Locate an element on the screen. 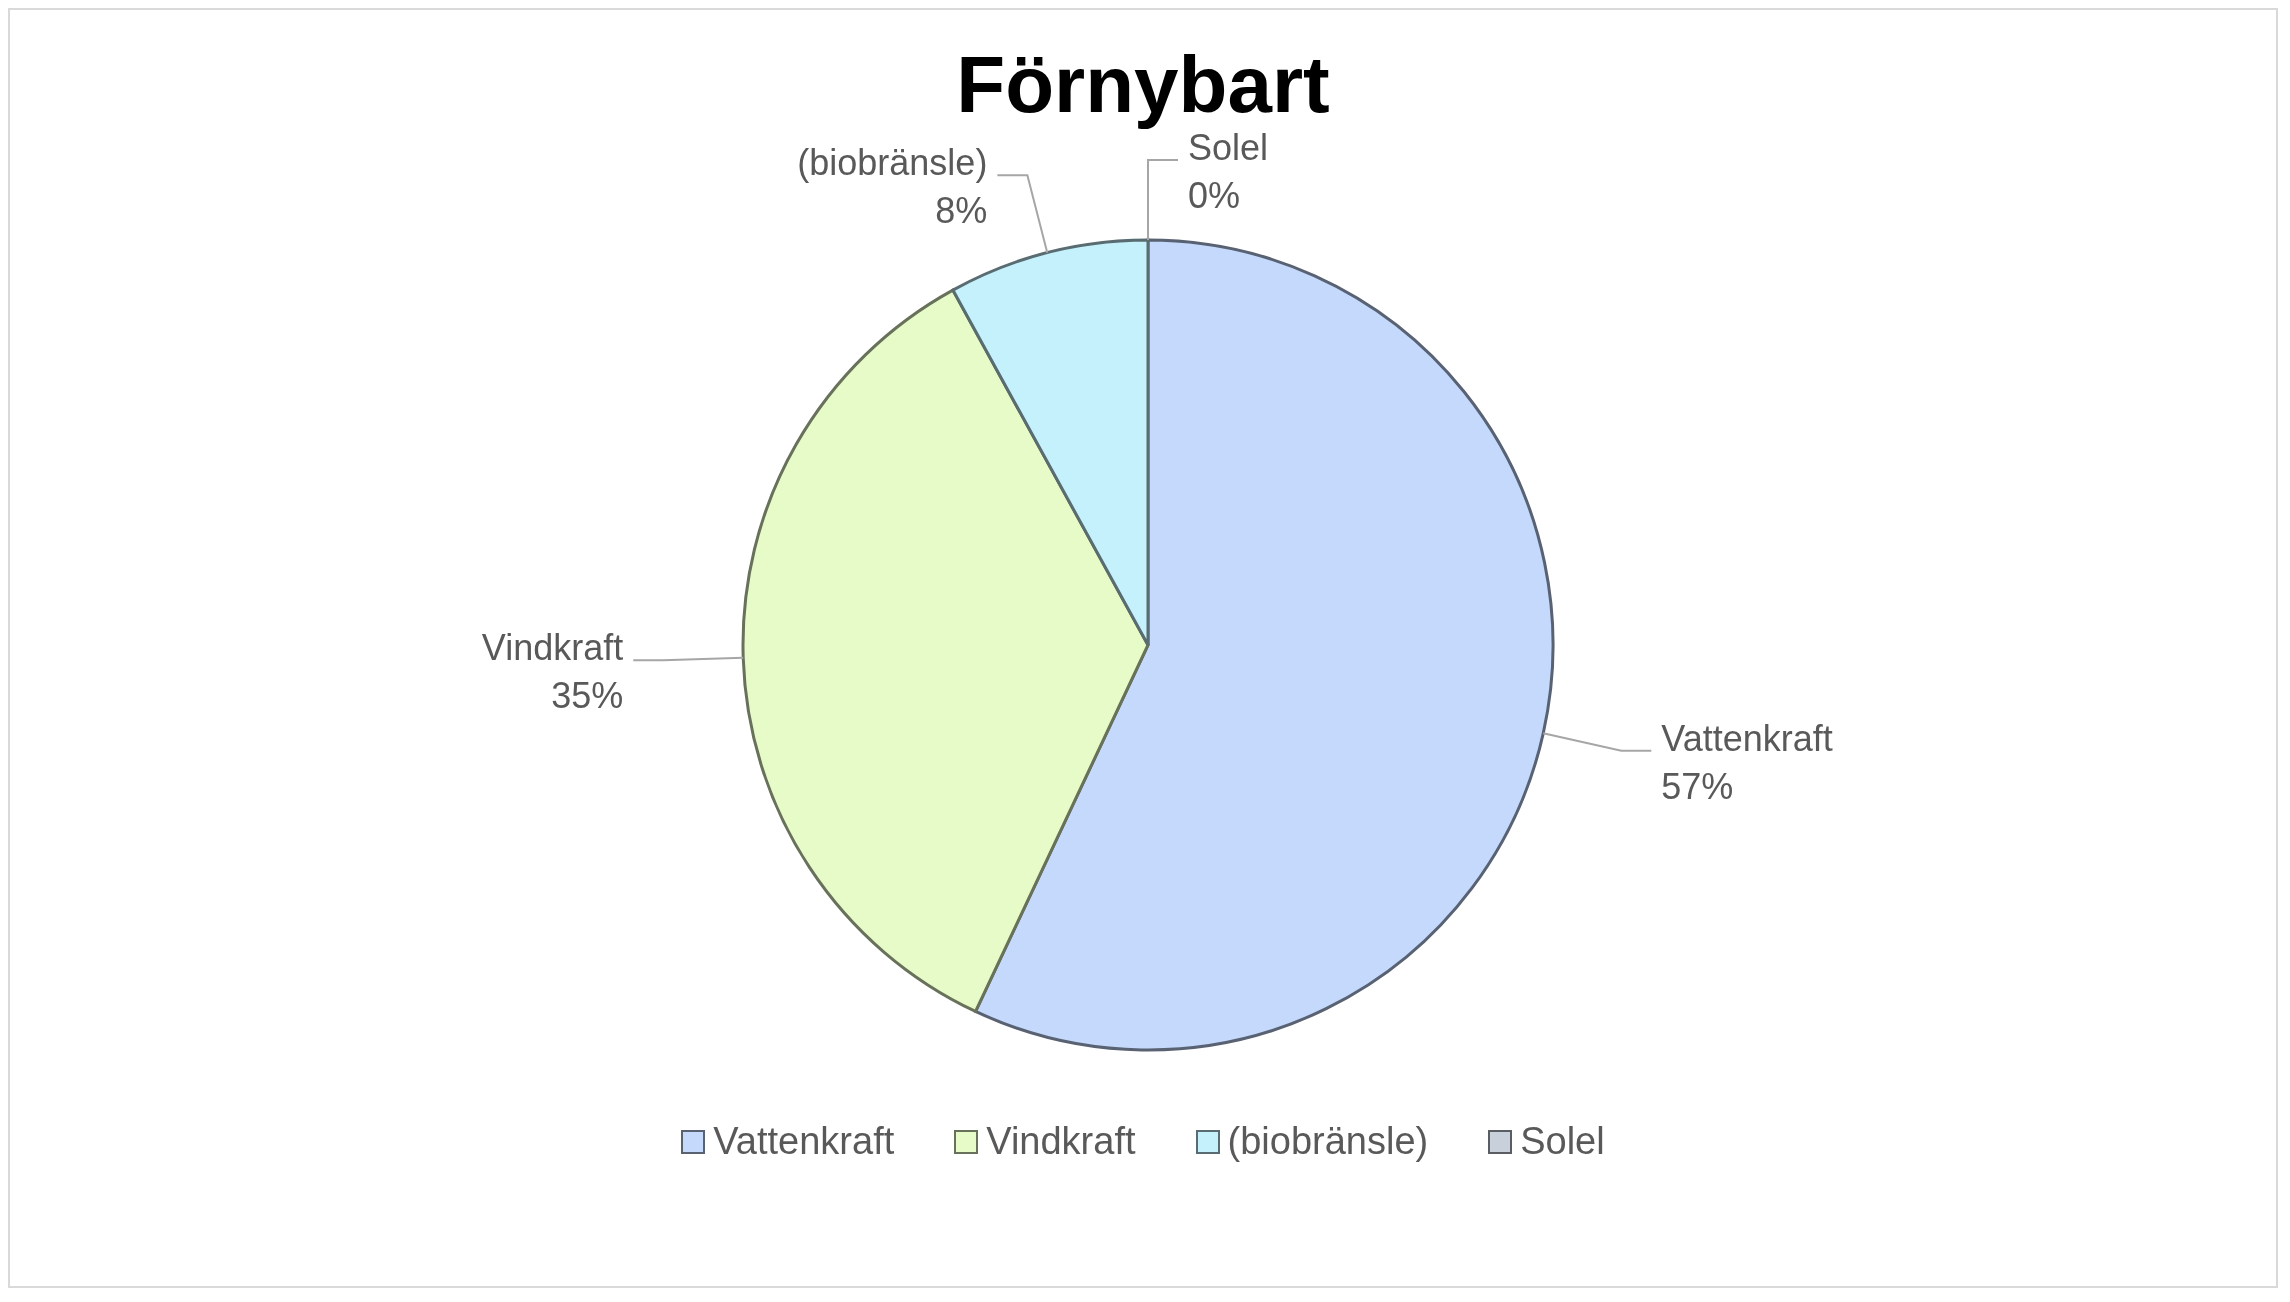 This screenshot has height=1302, width=2290. text: 0% is located at coordinates (1214, 195).